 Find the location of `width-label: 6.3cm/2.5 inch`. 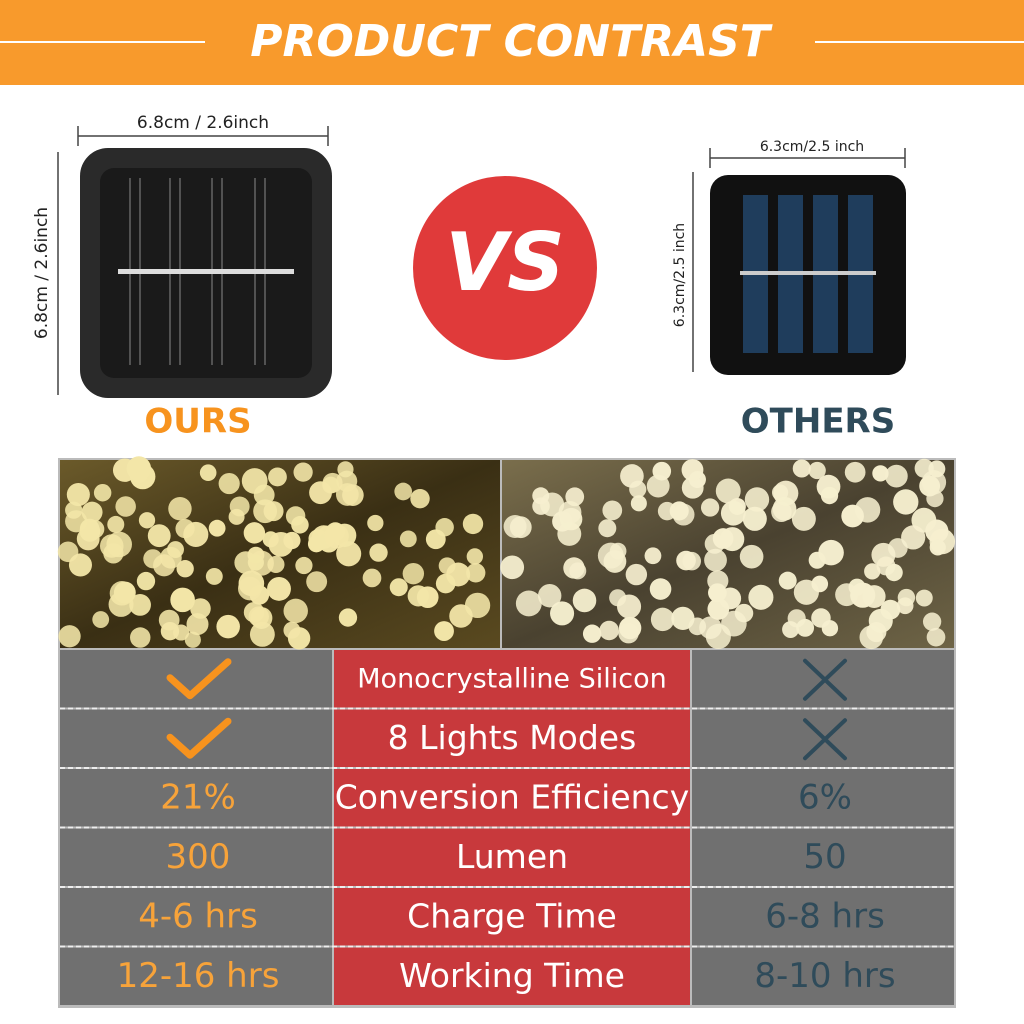

width-label: 6.3cm/2.5 inch is located at coordinates (812, 147).